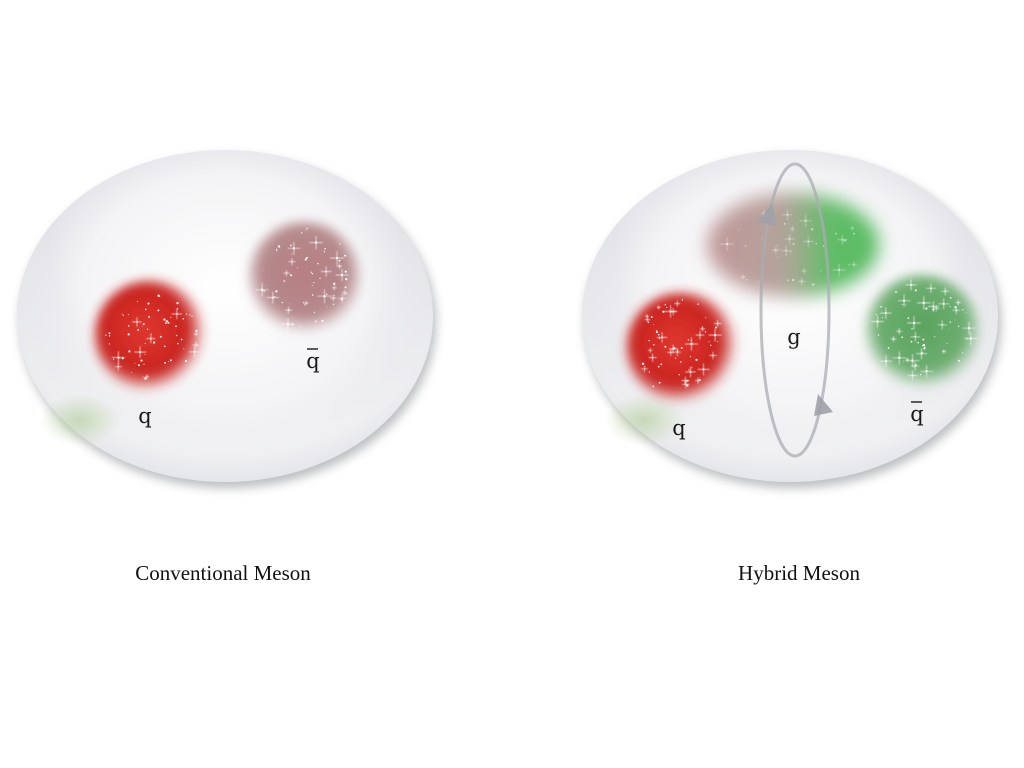  Describe the element at coordinates (681, 343) in the screenshot. I see `quark-sparkles` at that location.